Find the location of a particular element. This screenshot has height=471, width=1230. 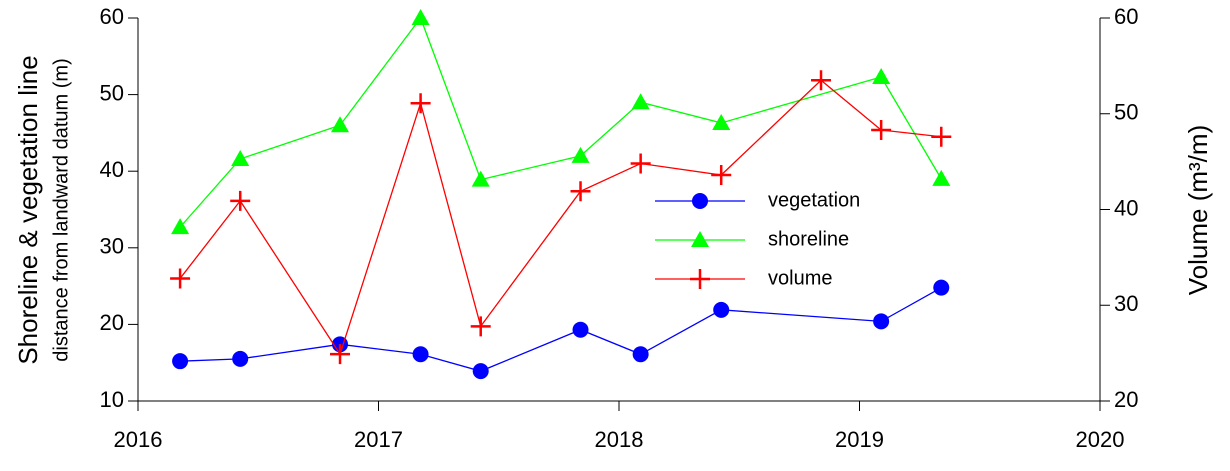

series-line is located at coordinates (561, 329).